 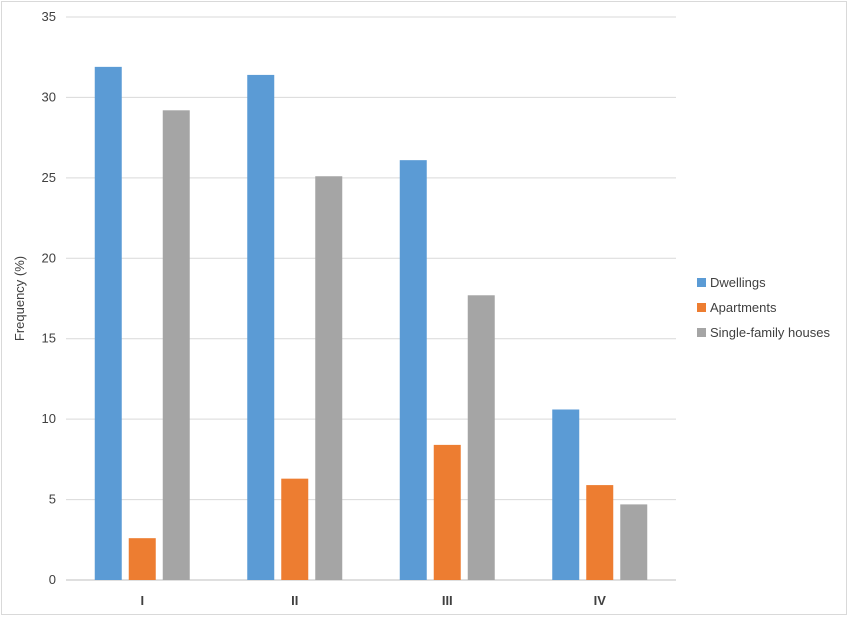 What do you see at coordinates (108, 323) in the screenshot?
I see `bar-dwellings-i` at bounding box center [108, 323].